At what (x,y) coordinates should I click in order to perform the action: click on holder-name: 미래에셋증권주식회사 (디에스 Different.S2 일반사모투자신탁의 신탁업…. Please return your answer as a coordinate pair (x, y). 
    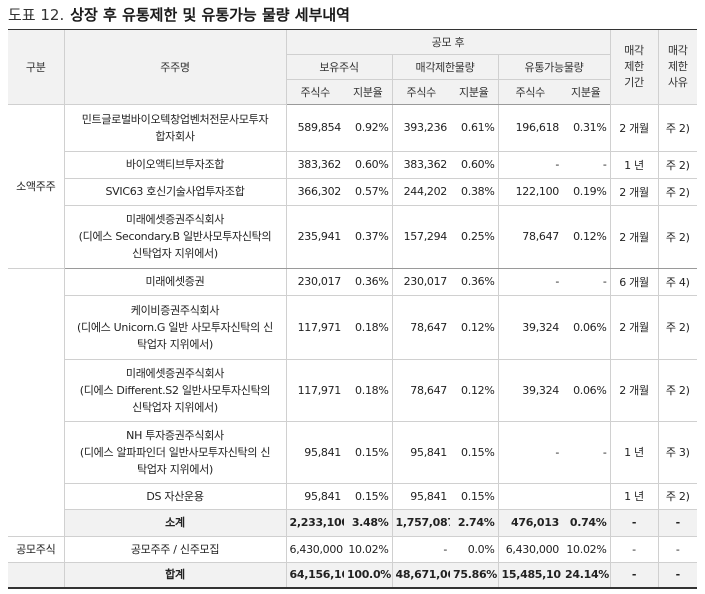
    Looking at the image, I should click on (175, 390).